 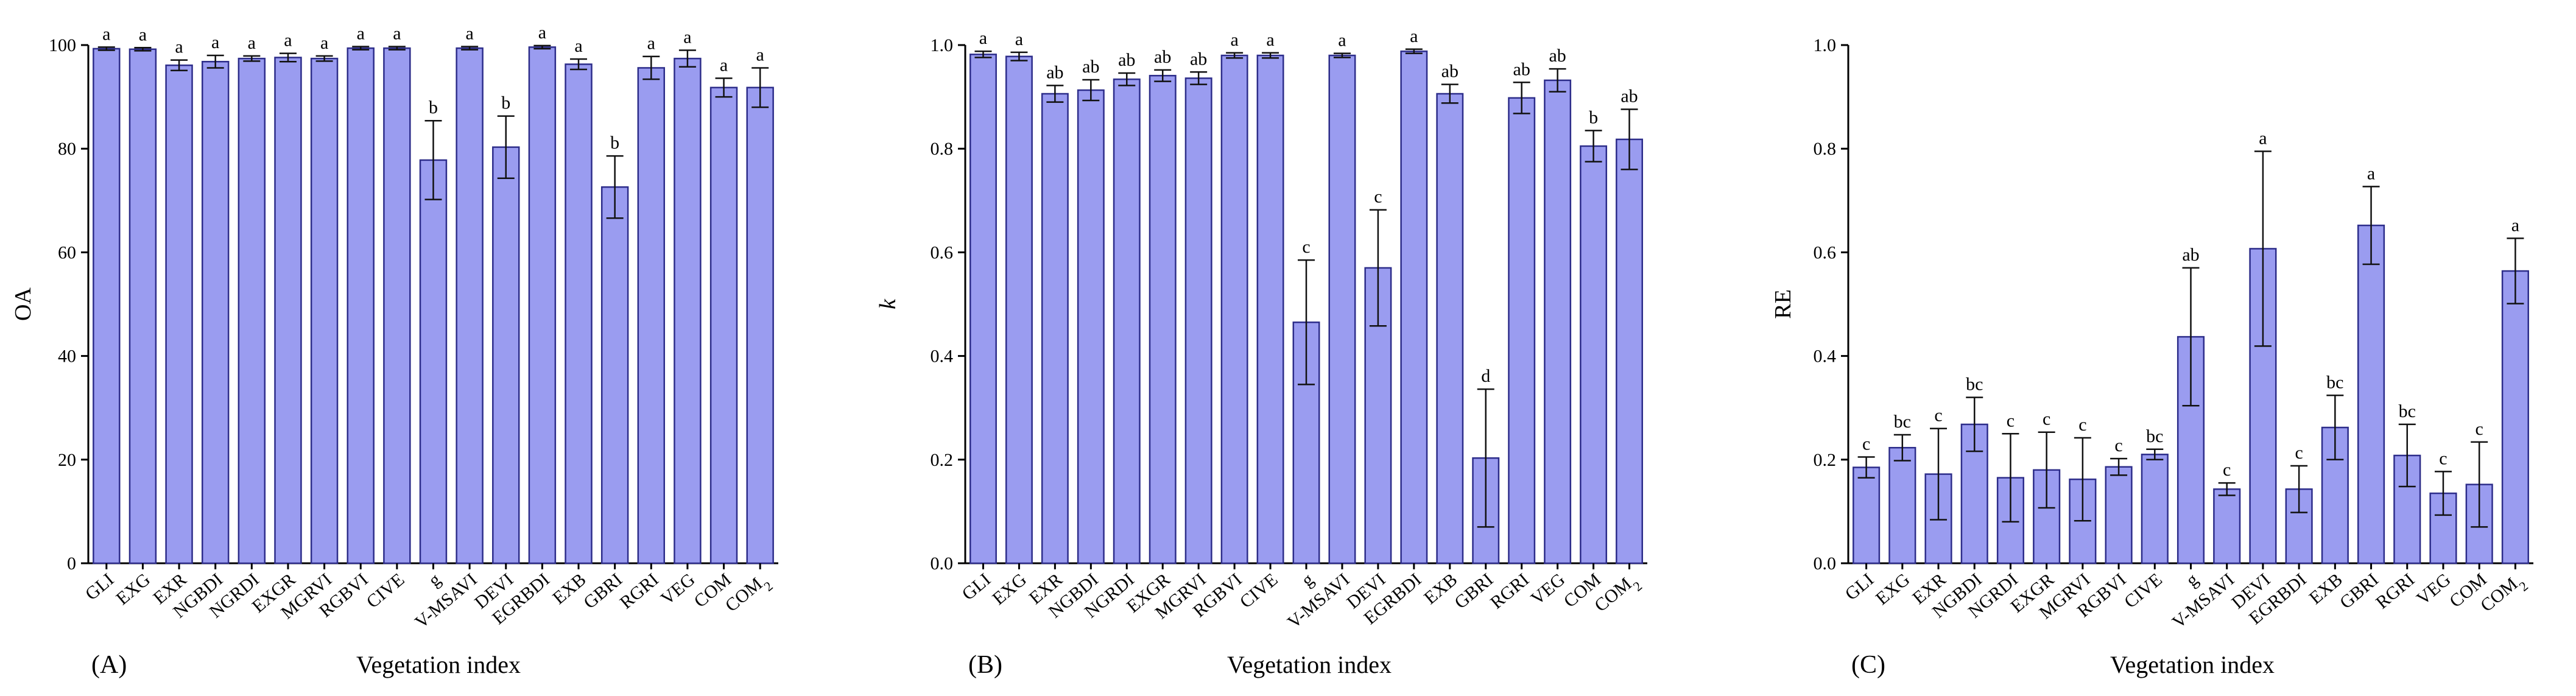 What do you see at coordinates (942, 564) in the screenshot?
I see `y-tick-label: 0.0` at bounding box center [942, 564].